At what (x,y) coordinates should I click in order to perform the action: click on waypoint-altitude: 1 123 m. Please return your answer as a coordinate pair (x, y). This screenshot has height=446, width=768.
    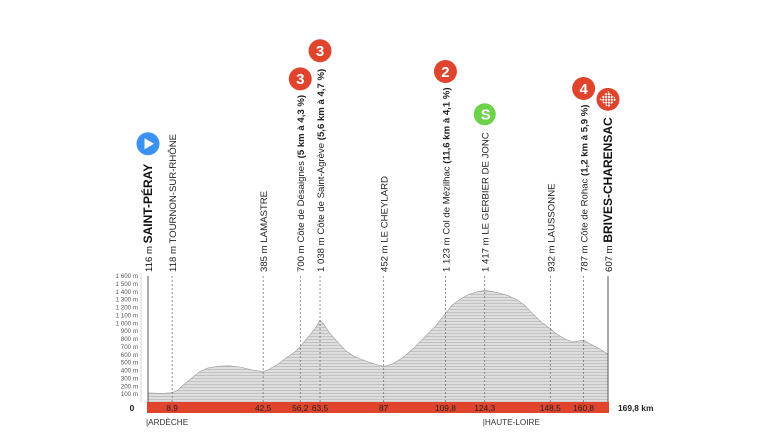
    Looking at the image, I should click on (446, 253).